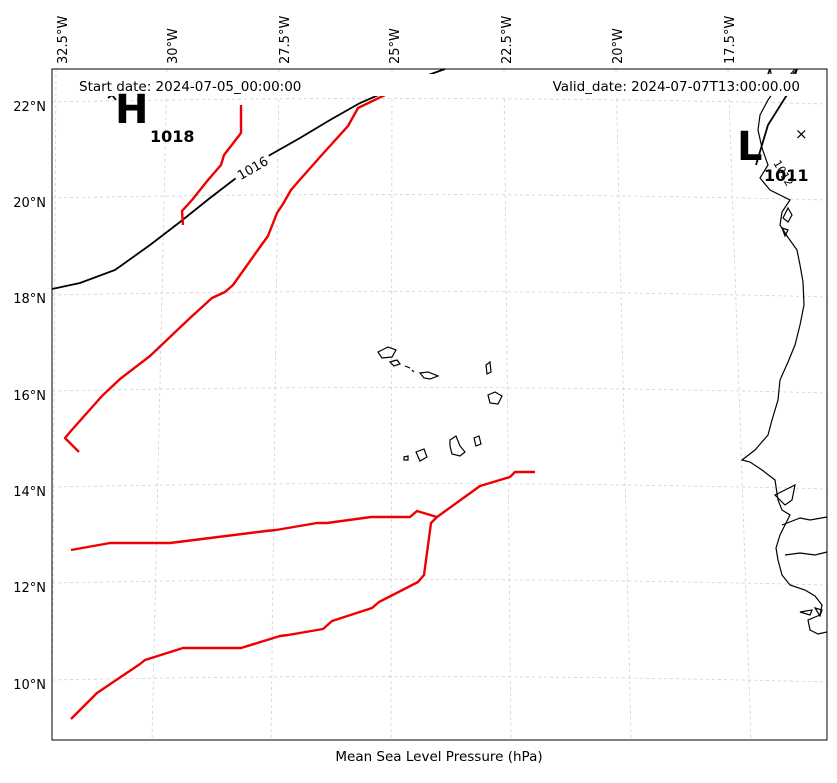 The image size is (837, 783). I want to click on lon-tick: 22.5°W, so click(507, 40).